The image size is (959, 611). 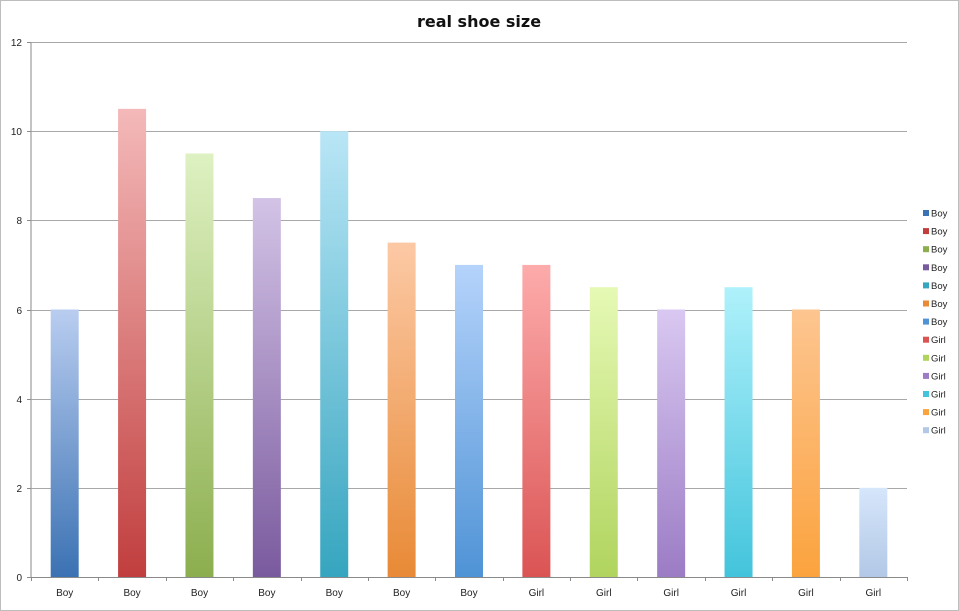 I want to click on y-tick-label: 4, so click(x=19, y=400).